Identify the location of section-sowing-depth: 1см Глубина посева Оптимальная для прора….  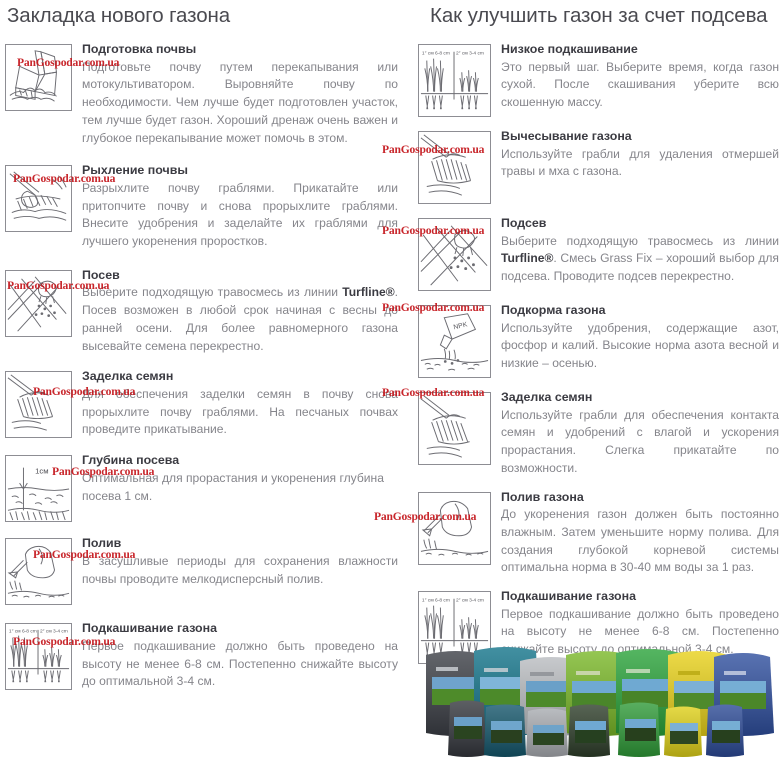
(201, 488).